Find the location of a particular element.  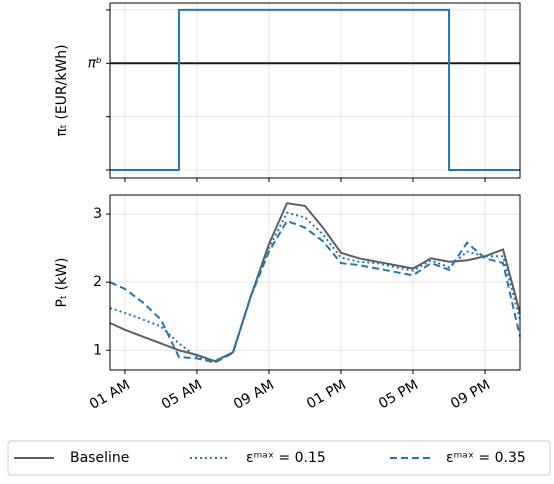

x-tick-label: 01 PM is located at coordinates (326, 394).